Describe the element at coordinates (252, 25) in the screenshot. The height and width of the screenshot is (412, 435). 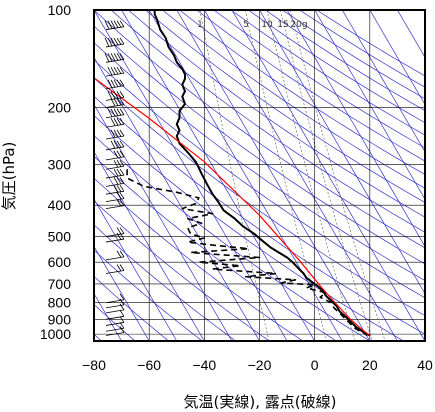
I see `mixing-ratio-labels: 1 5 10 15 20g` at that location.